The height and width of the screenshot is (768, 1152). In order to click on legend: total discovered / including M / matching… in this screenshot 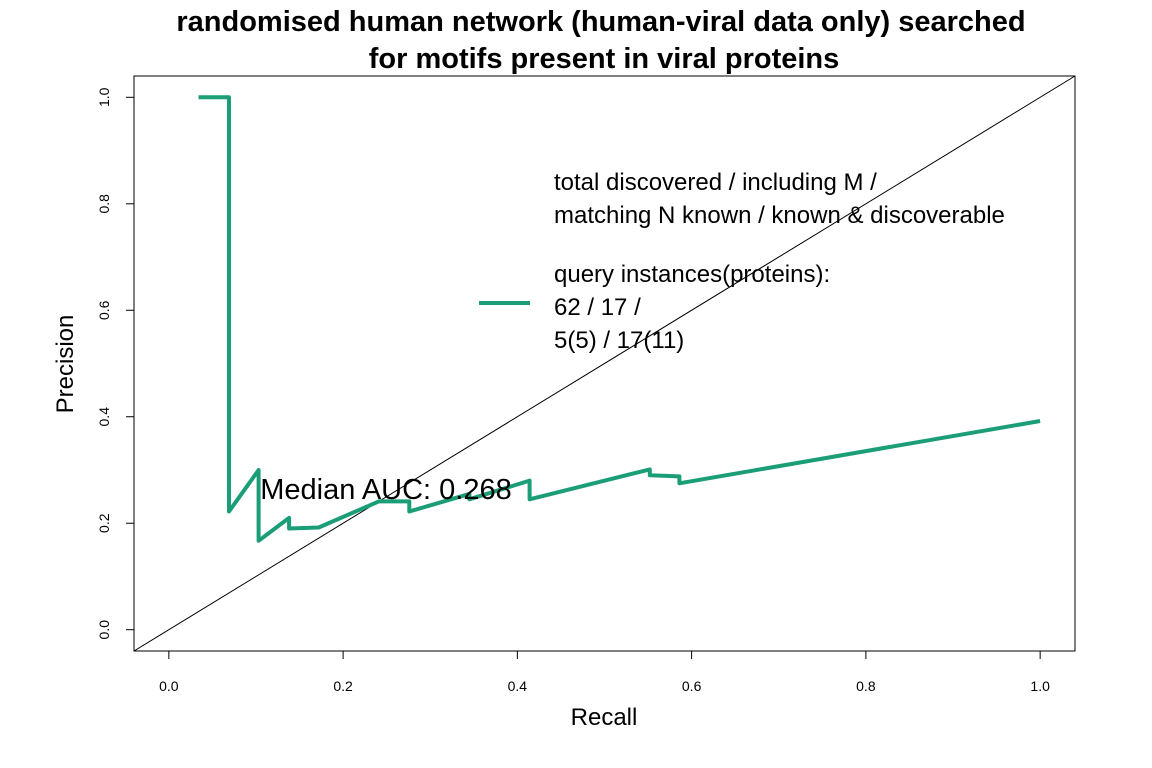, I will do `click(742, 261)`.